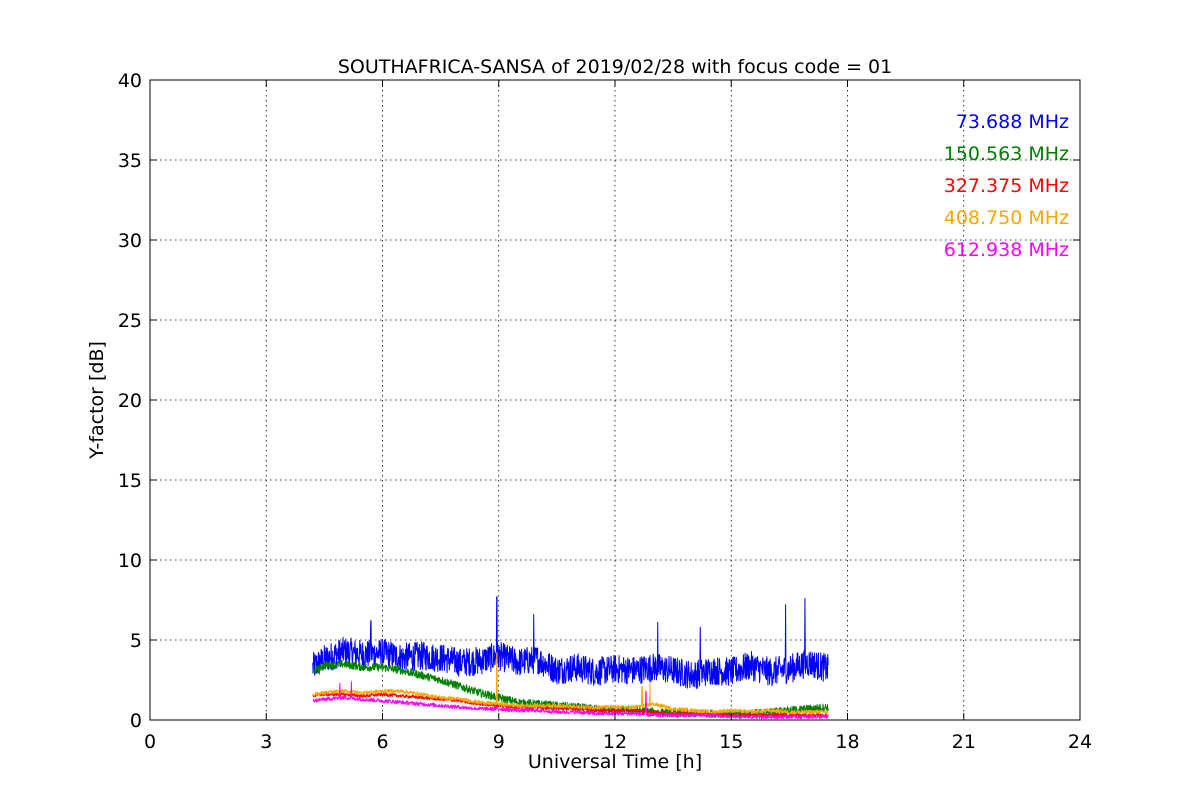 The width and height of the screenshot is (1200, 800). Describe the element at coordinates (499, 742) in the screenshot. I see `x-tick-label: 9` at that location.